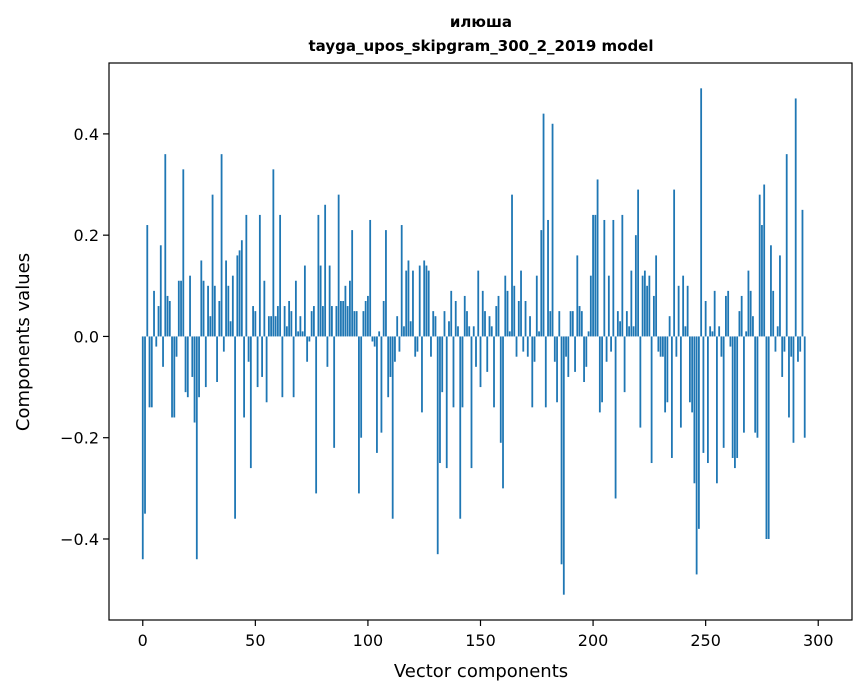  Describe the element at coordinates (86, 235) in the screenshot. I see `y-tick-label: 0.2` at that location.